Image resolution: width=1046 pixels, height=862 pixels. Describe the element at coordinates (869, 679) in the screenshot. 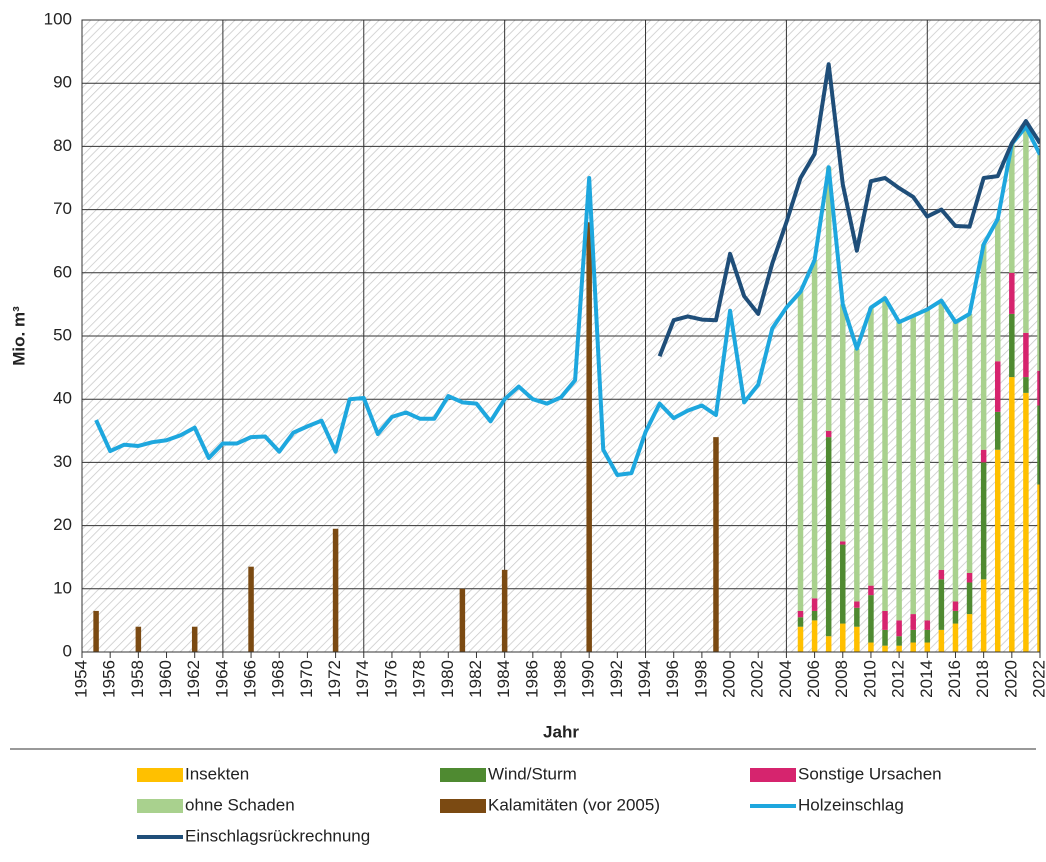

I see `x-tick-label: 2010` at that location.